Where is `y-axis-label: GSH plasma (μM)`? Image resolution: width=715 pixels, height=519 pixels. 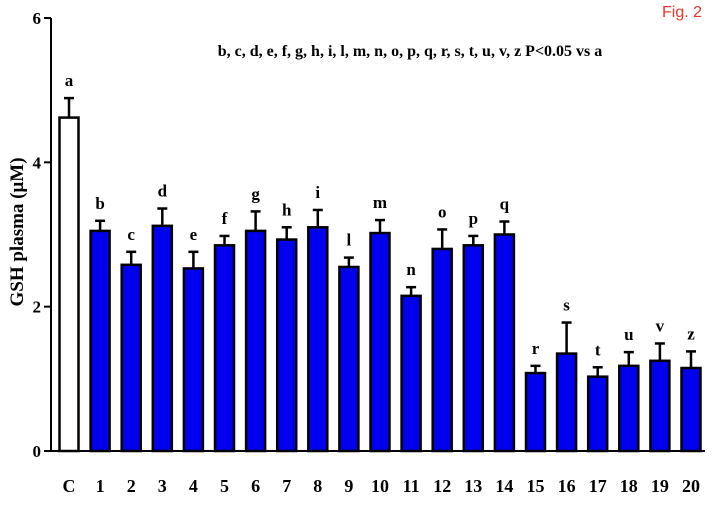
y-axis-label: GSH plasma (μM) is located at coordinates (17, 231).